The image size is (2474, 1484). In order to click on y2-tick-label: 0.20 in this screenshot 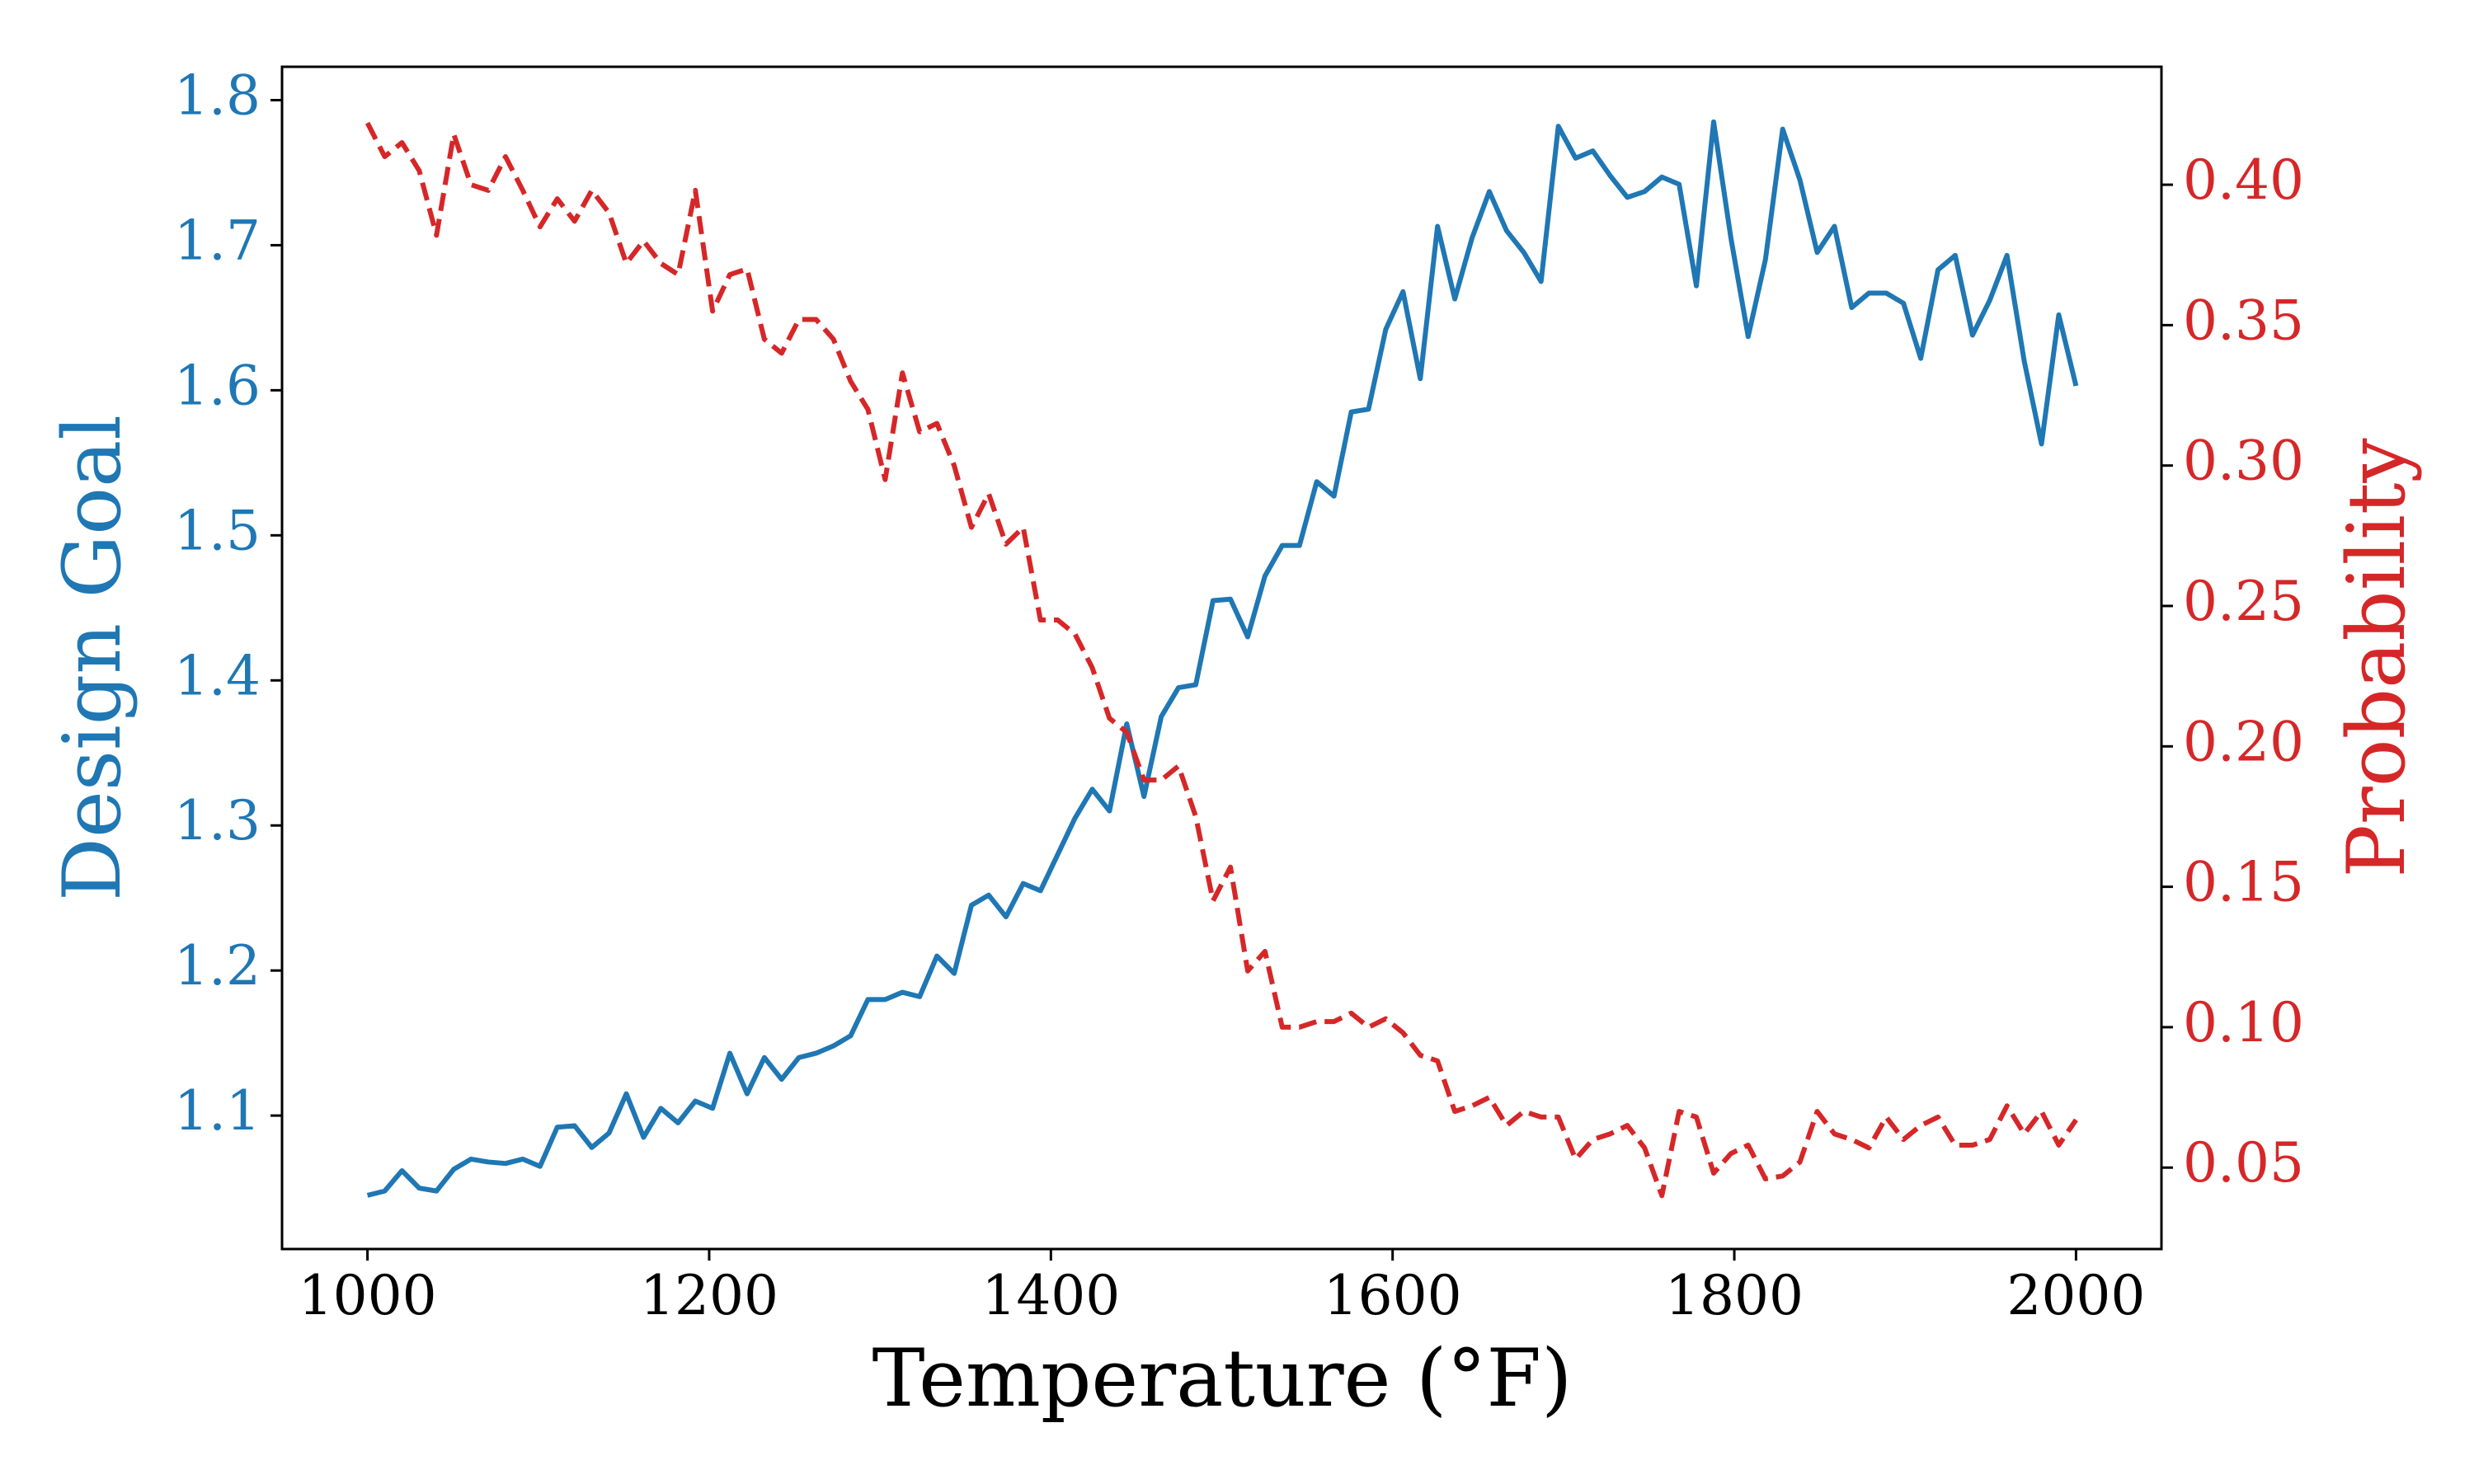, I will do `click(2243, 741)`.